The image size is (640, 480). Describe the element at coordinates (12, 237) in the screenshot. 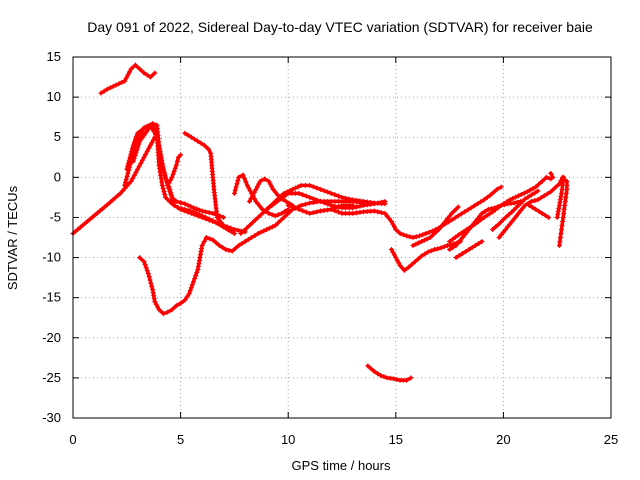

I see `y-axis-label: SDTVAR / TECUs` at that location.